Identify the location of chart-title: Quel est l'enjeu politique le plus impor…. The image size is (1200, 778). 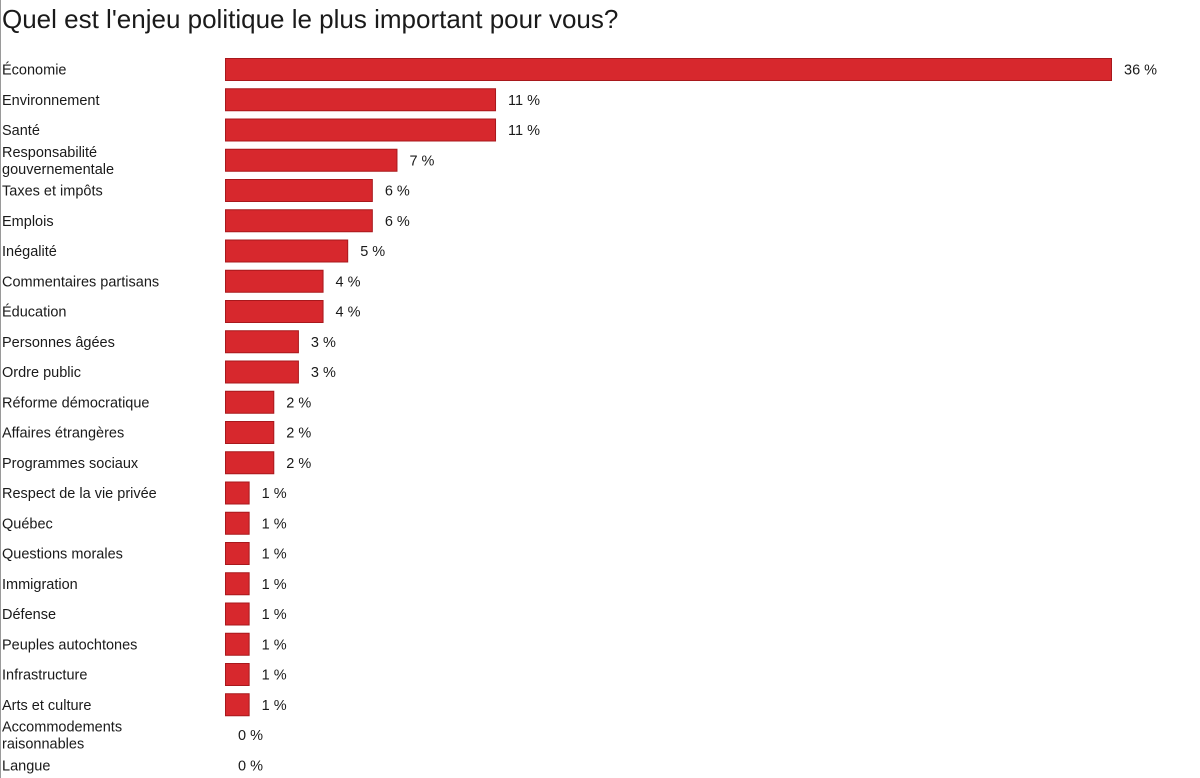
(310, 19).